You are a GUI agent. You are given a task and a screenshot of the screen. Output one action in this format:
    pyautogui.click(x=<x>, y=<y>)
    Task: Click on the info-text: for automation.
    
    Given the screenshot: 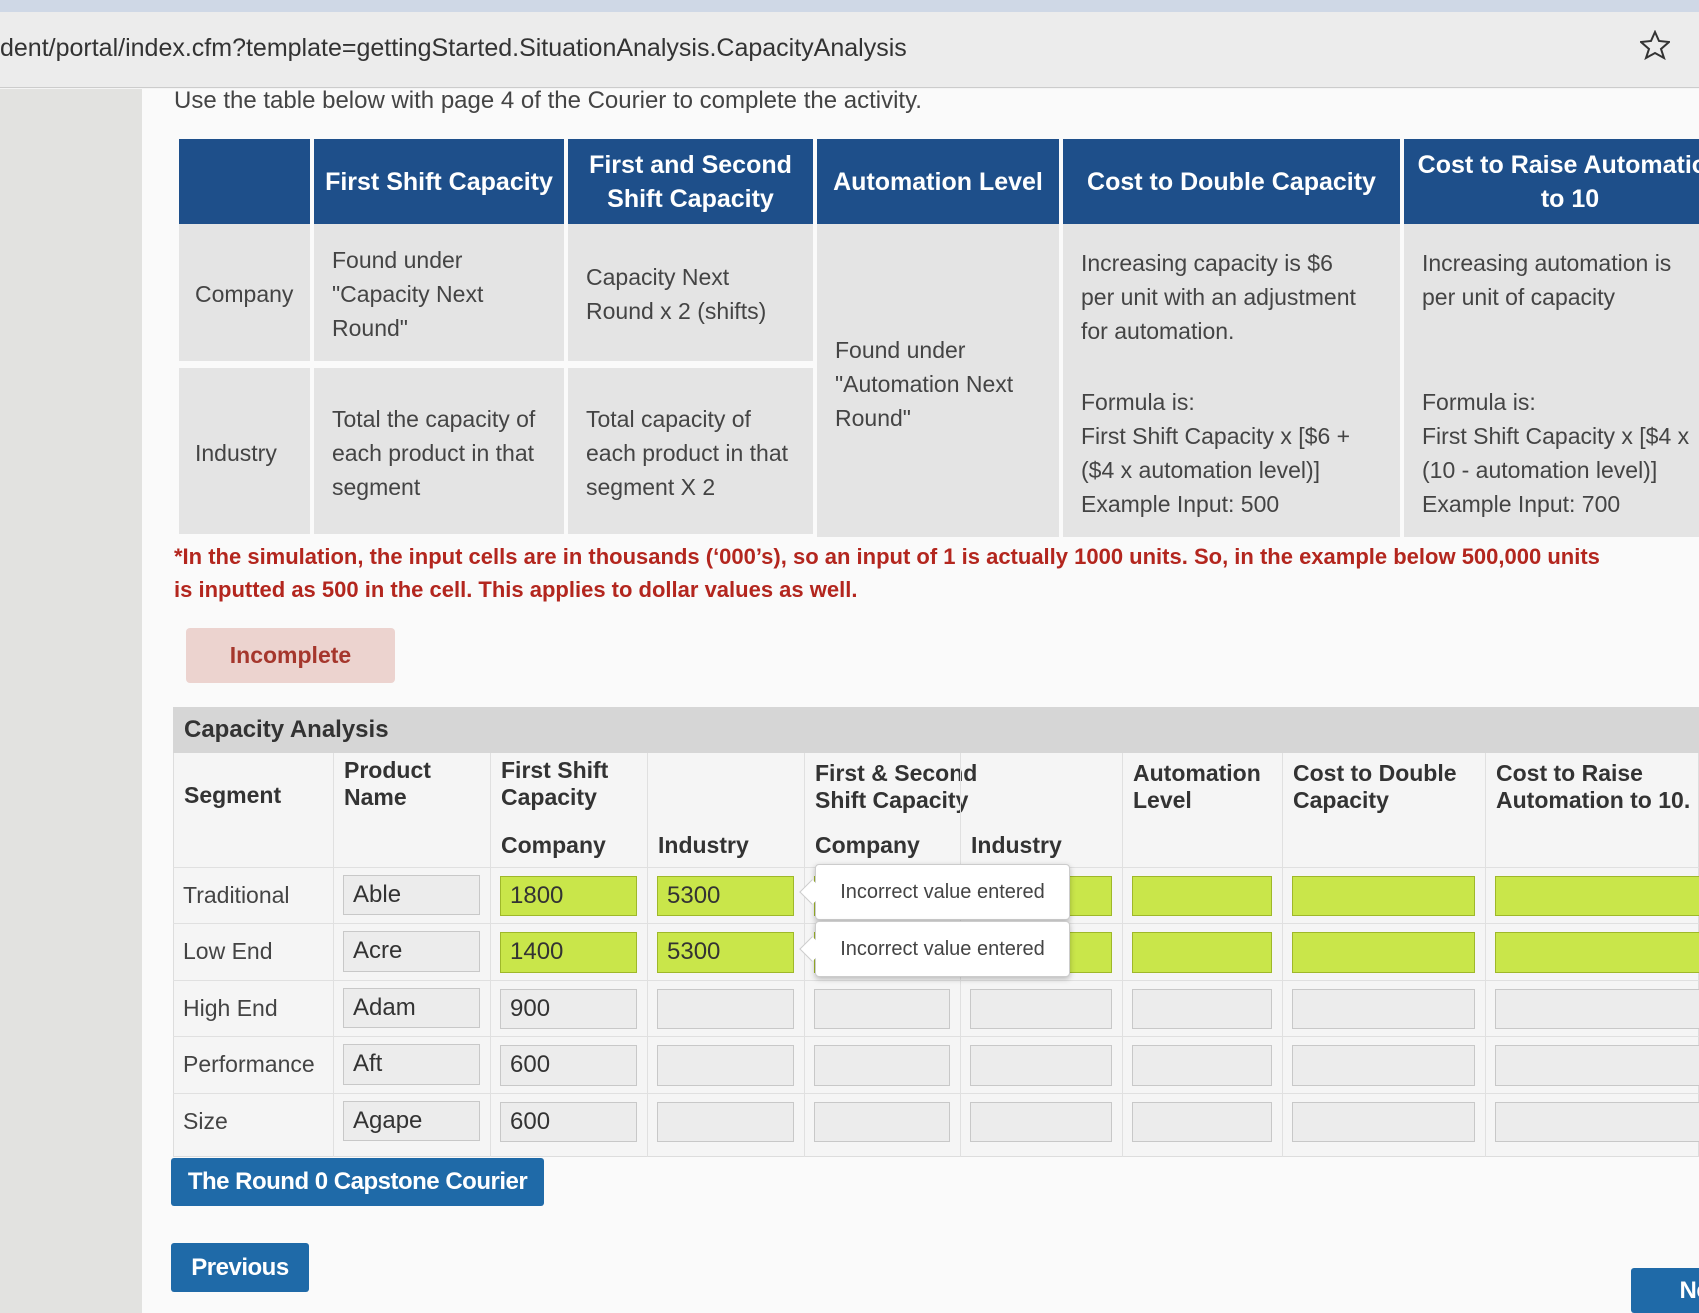 What is the action you would take?
    pyautogui.click(x=1158, y=331)
    